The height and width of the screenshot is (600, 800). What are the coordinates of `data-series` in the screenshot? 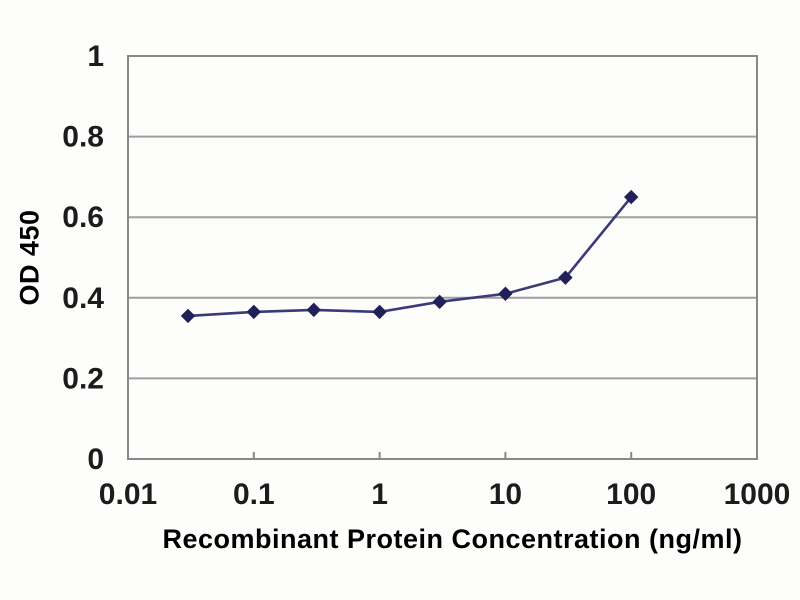 It's located at (409, 256).